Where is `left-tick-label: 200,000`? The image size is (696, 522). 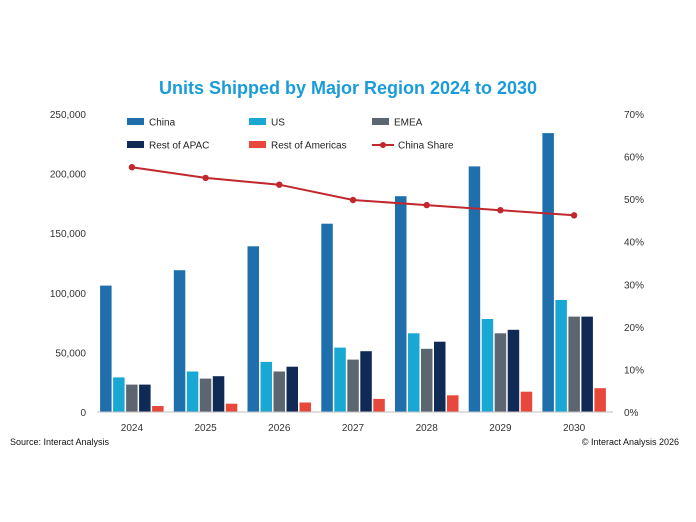 left-tick-label: 200,000 is located at coordinates (68, 175).